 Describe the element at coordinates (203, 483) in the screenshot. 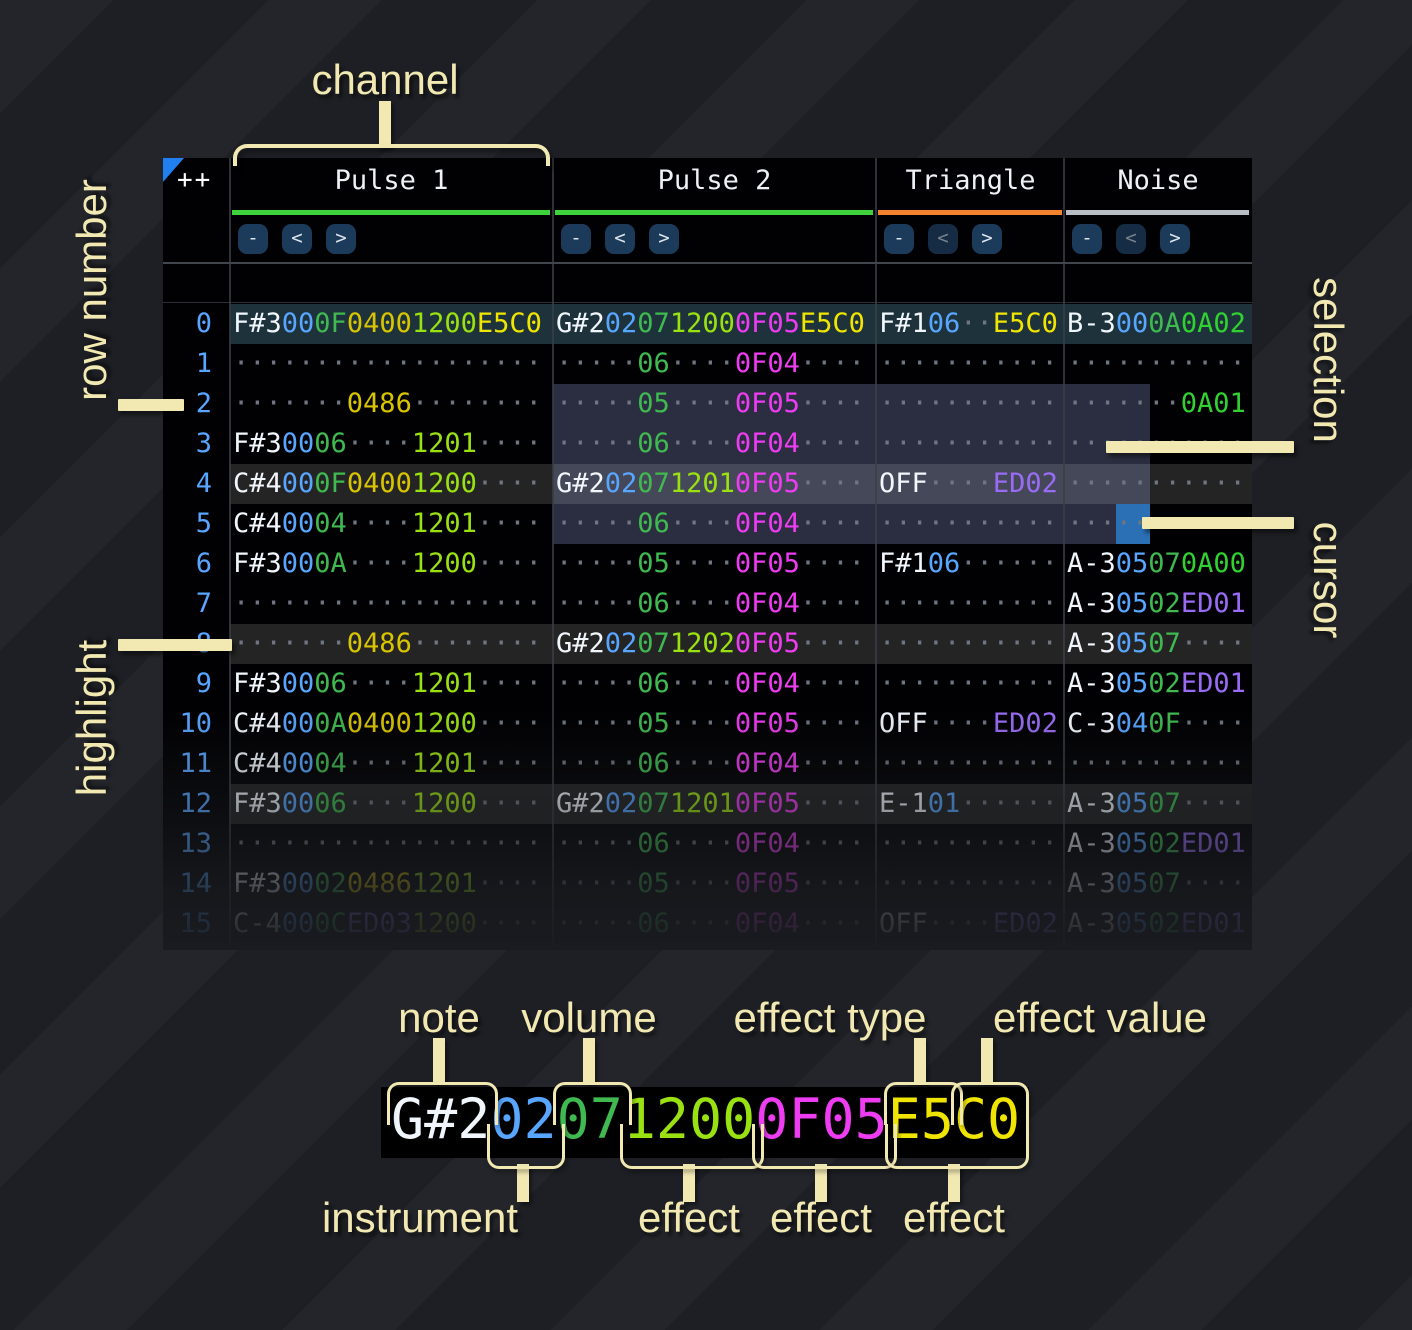

I see `row-number: 4` at that location.